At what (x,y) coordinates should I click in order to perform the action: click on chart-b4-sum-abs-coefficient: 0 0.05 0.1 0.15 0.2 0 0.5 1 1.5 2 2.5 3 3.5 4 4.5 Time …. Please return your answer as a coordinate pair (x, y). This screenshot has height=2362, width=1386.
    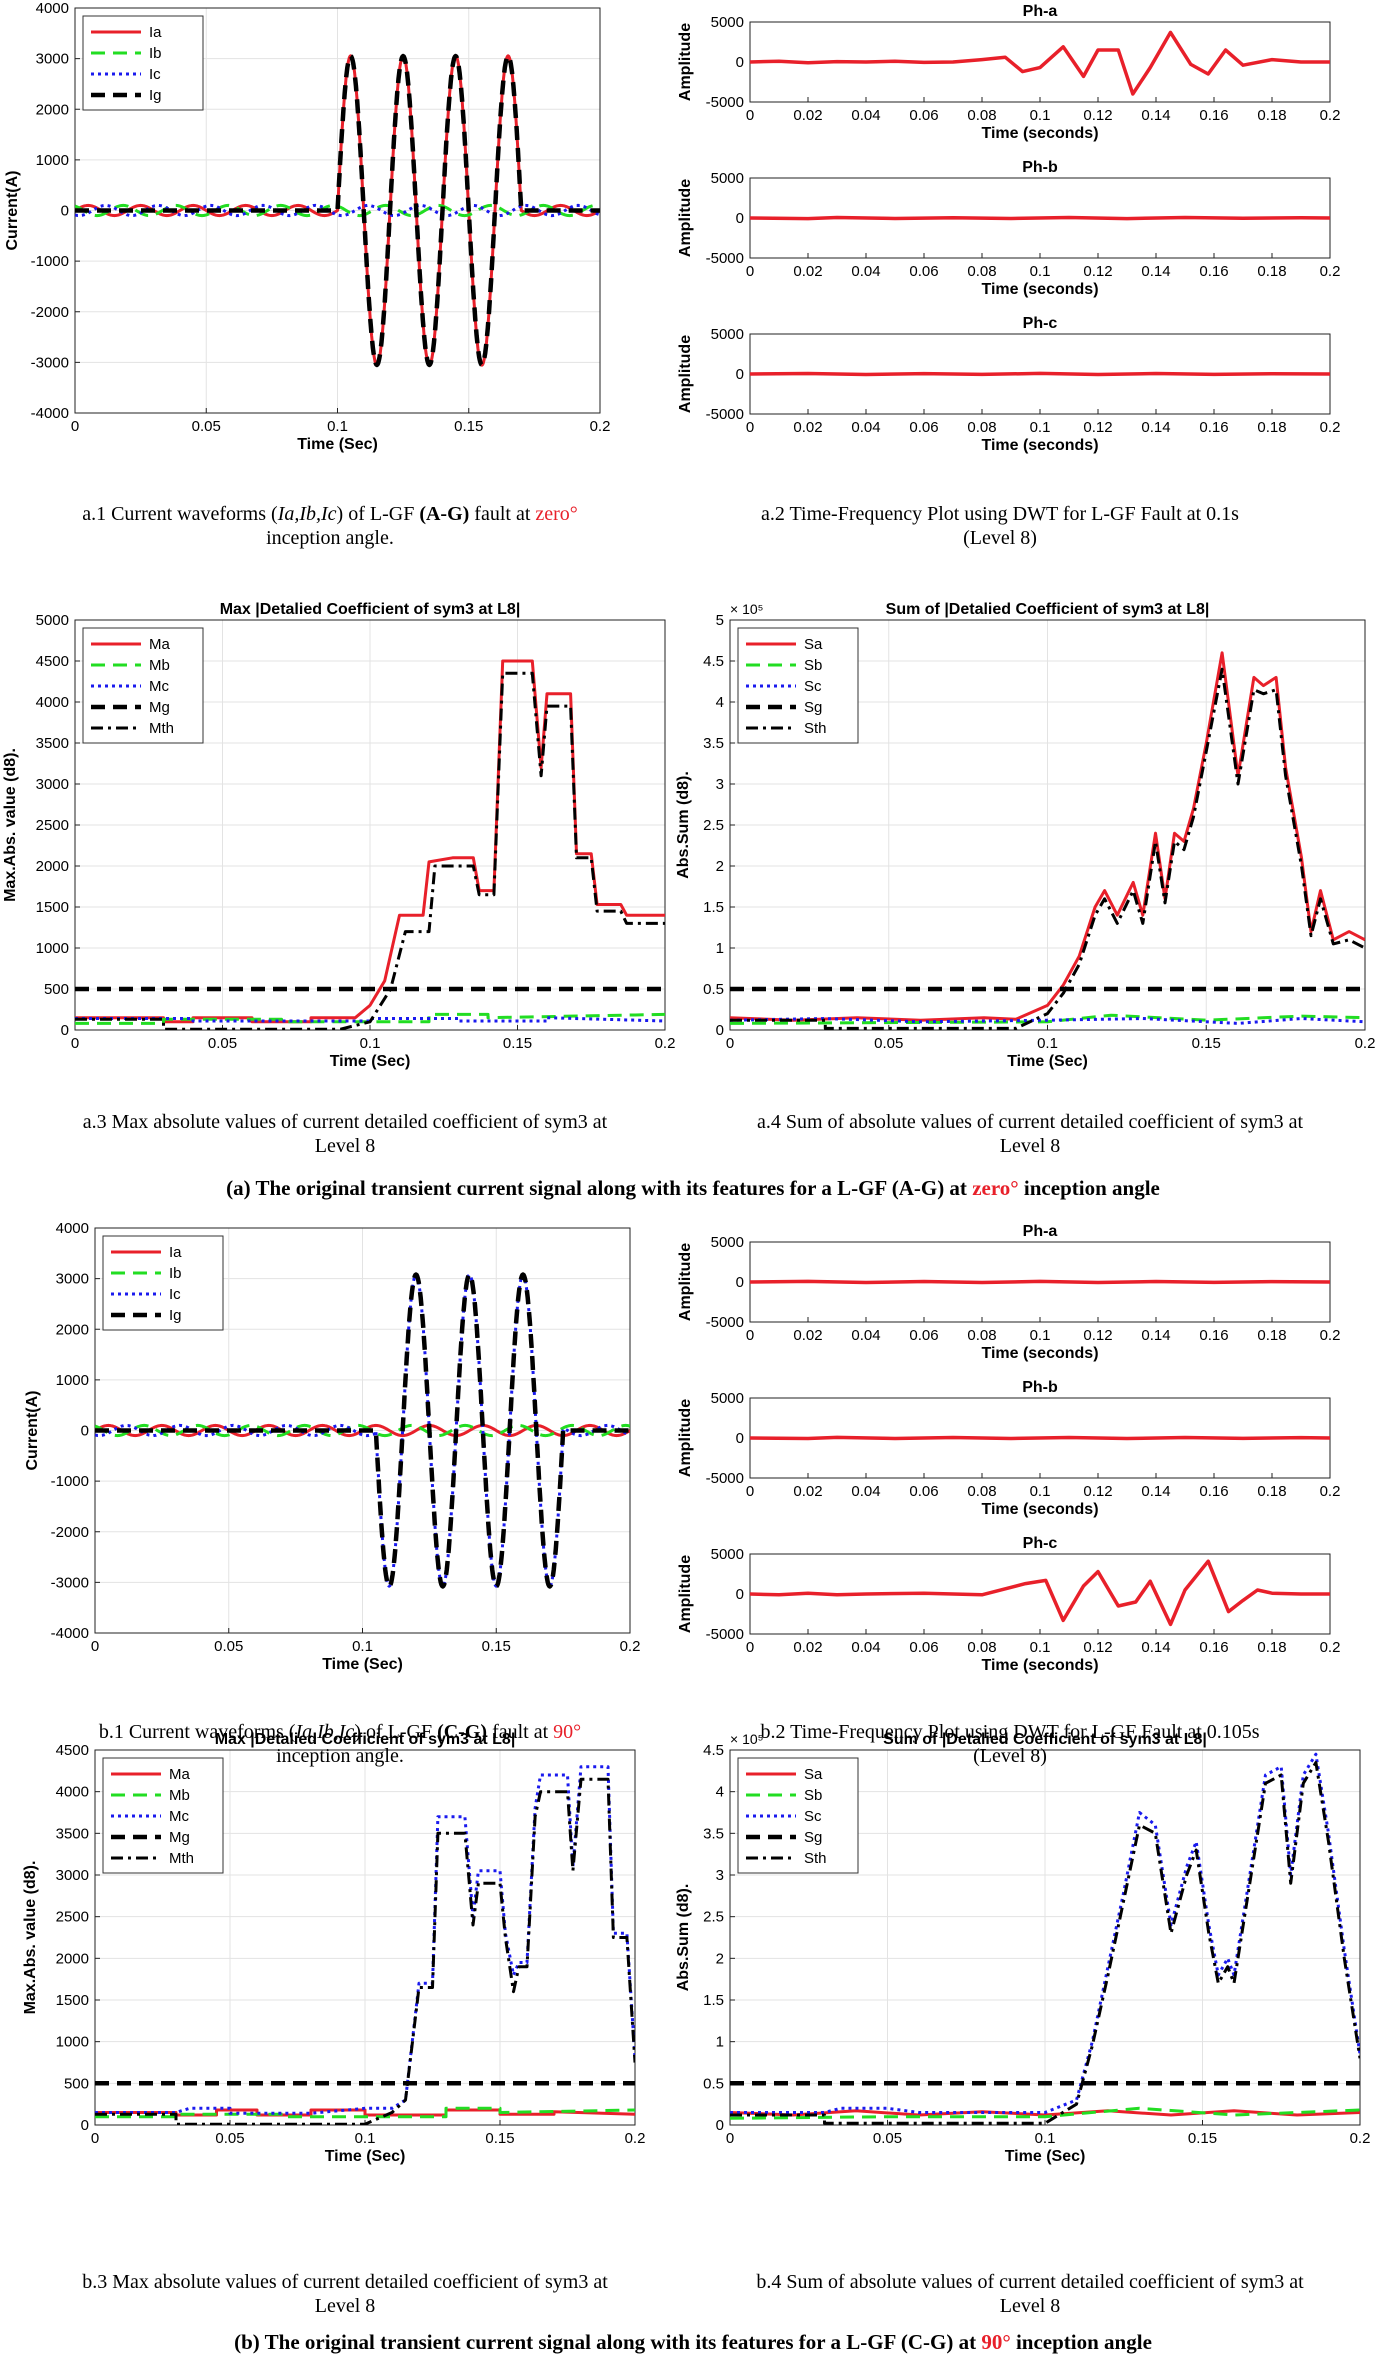
    Looking at the image, I should click on (1022, 1948).